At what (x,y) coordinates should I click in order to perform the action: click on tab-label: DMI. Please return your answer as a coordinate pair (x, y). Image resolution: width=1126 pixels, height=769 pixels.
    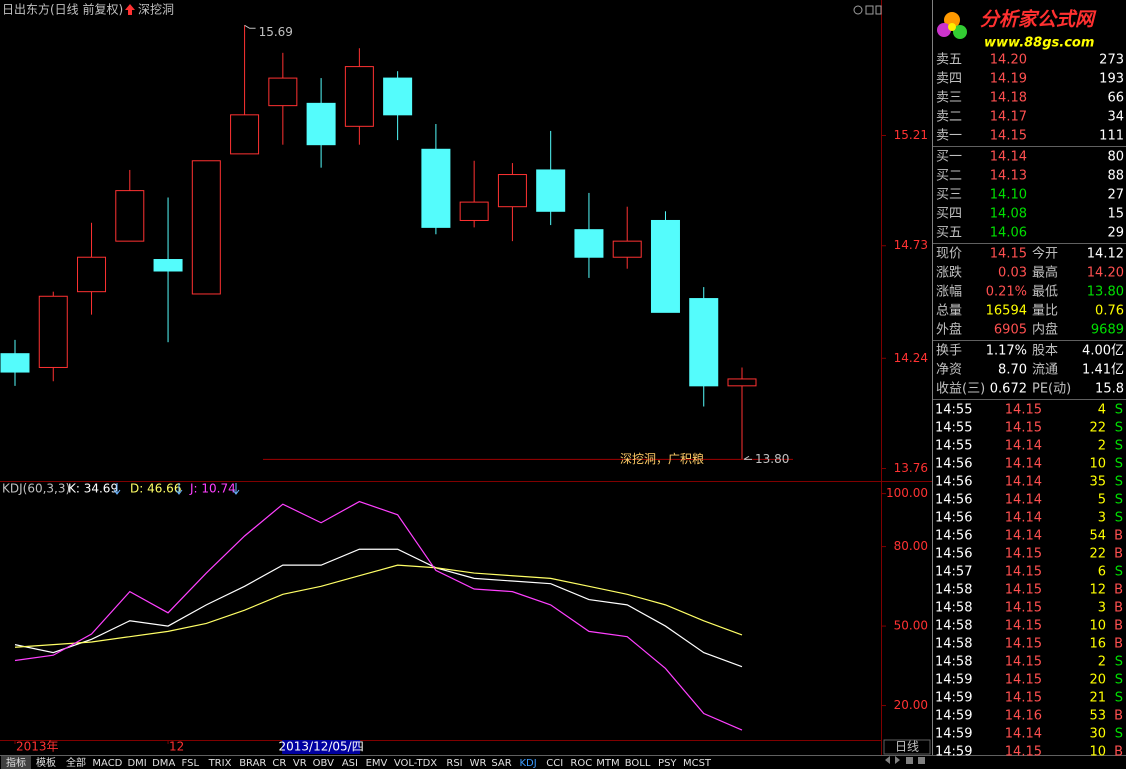
    Looking at the image, I should click on (136, 763).